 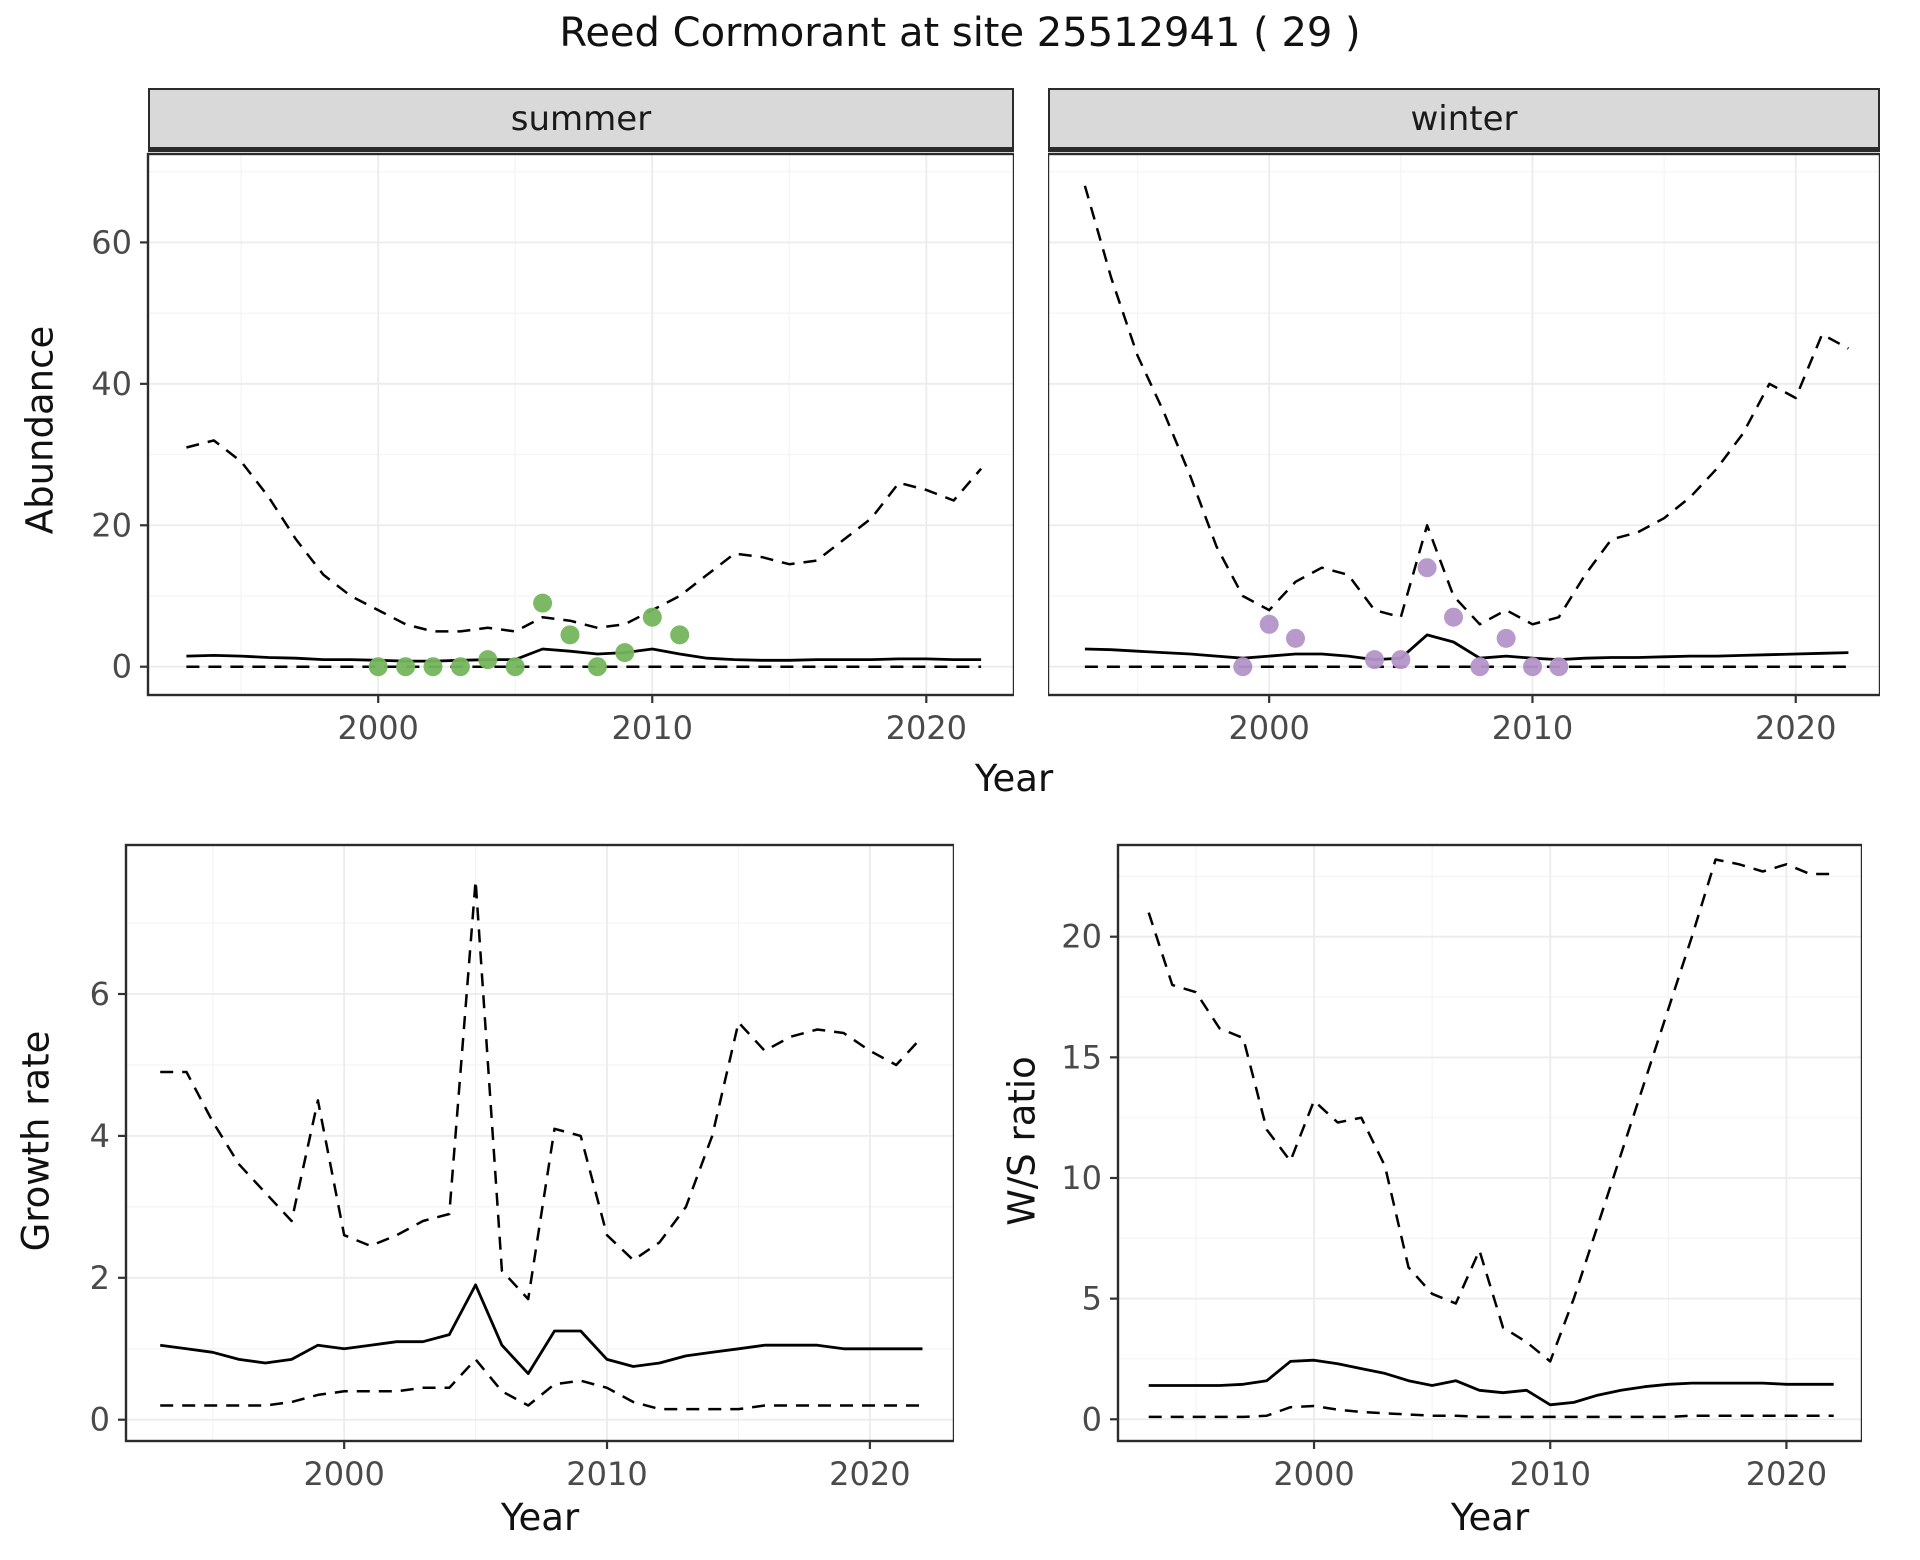 What do you see at coordinates (1490, 1517) in the screenshot?
I see `ws-ratio-x-axis-label: Year` at bounding box center [1490, 1517].